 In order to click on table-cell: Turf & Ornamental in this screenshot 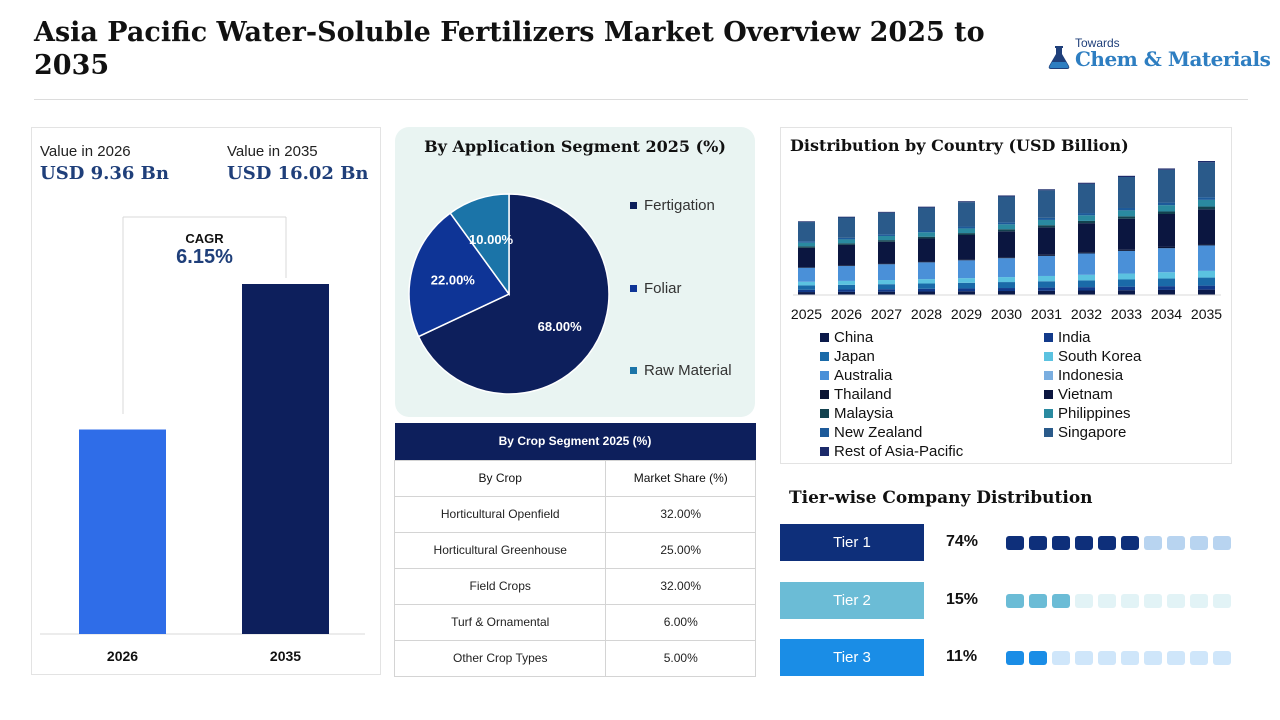, I will do `click(500, 622)`.